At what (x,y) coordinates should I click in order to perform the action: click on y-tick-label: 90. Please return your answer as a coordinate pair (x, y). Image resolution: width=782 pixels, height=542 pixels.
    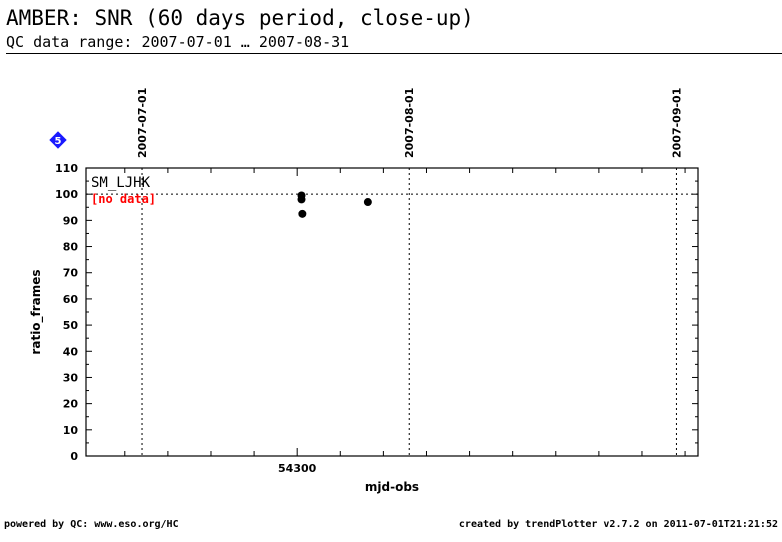
    Looking at the image, I should click on (71, 220).